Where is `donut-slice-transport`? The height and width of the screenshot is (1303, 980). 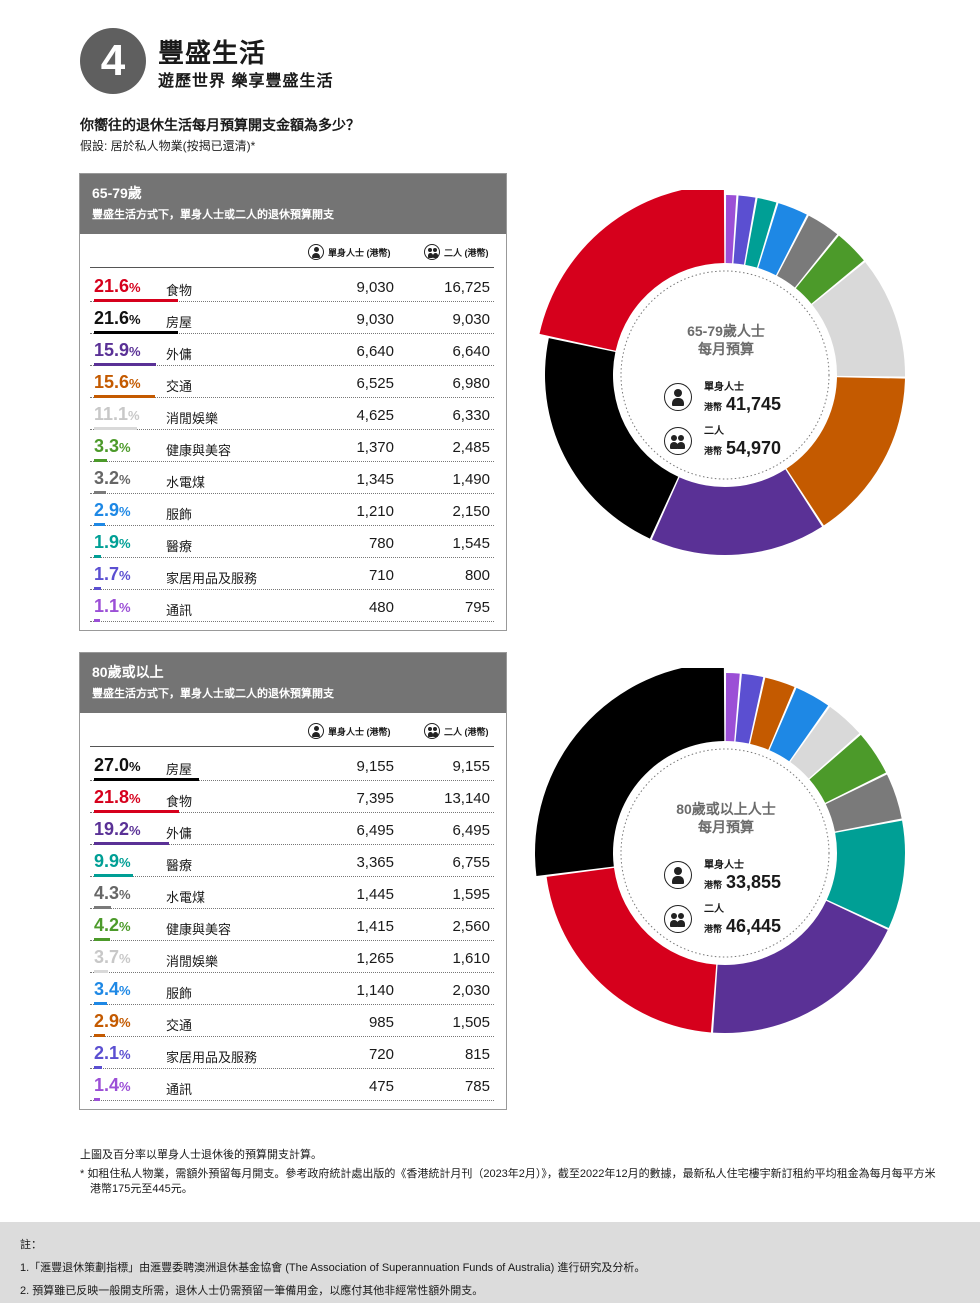
donut-slice-transport is located at coordinates (845, 451).